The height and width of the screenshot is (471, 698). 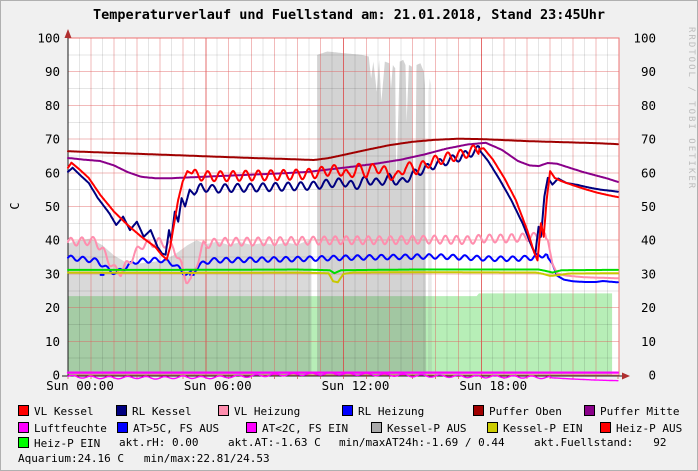 I want to click on x-tick-label: Sun 18:00, so click(x=493, y=385).